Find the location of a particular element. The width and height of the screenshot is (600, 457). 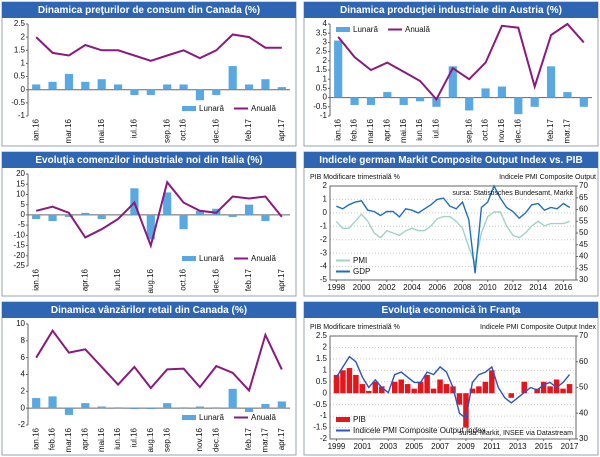

y-tick-label: 6 is located at coordinates (23, 357).